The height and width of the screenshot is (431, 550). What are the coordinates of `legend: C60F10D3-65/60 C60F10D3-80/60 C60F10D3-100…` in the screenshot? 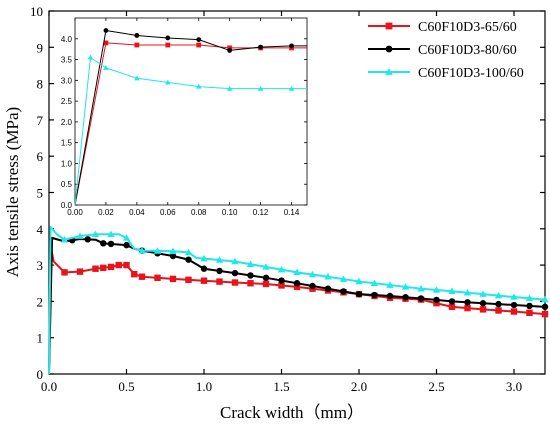 It's located at (446, 50).